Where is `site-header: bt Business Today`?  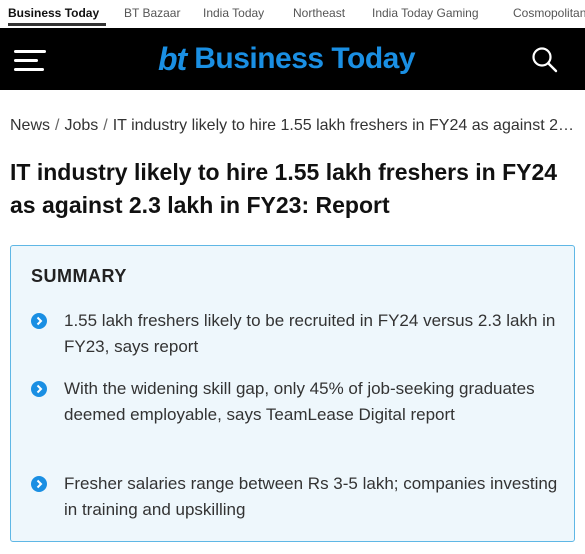
site-header: bt Business Today is located at coordinates (292, 59).